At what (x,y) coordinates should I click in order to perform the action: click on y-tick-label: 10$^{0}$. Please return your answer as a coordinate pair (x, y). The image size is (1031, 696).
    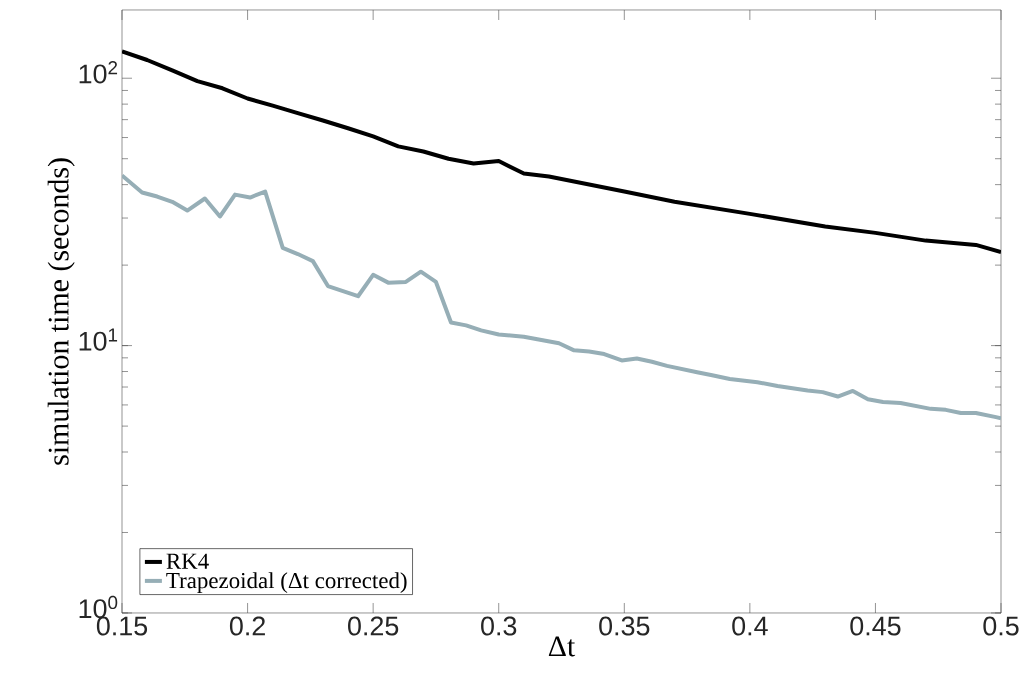
    Looking at the image, I should click on (98, 607).